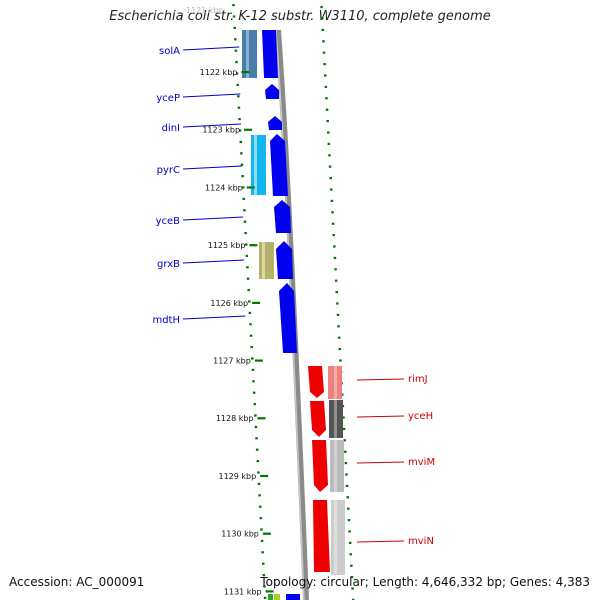 This screenshot has height=600, width=600. Describe the element at coordinates (258, 165) in the screenshot. I see `cog-box-pyrC` at that location.